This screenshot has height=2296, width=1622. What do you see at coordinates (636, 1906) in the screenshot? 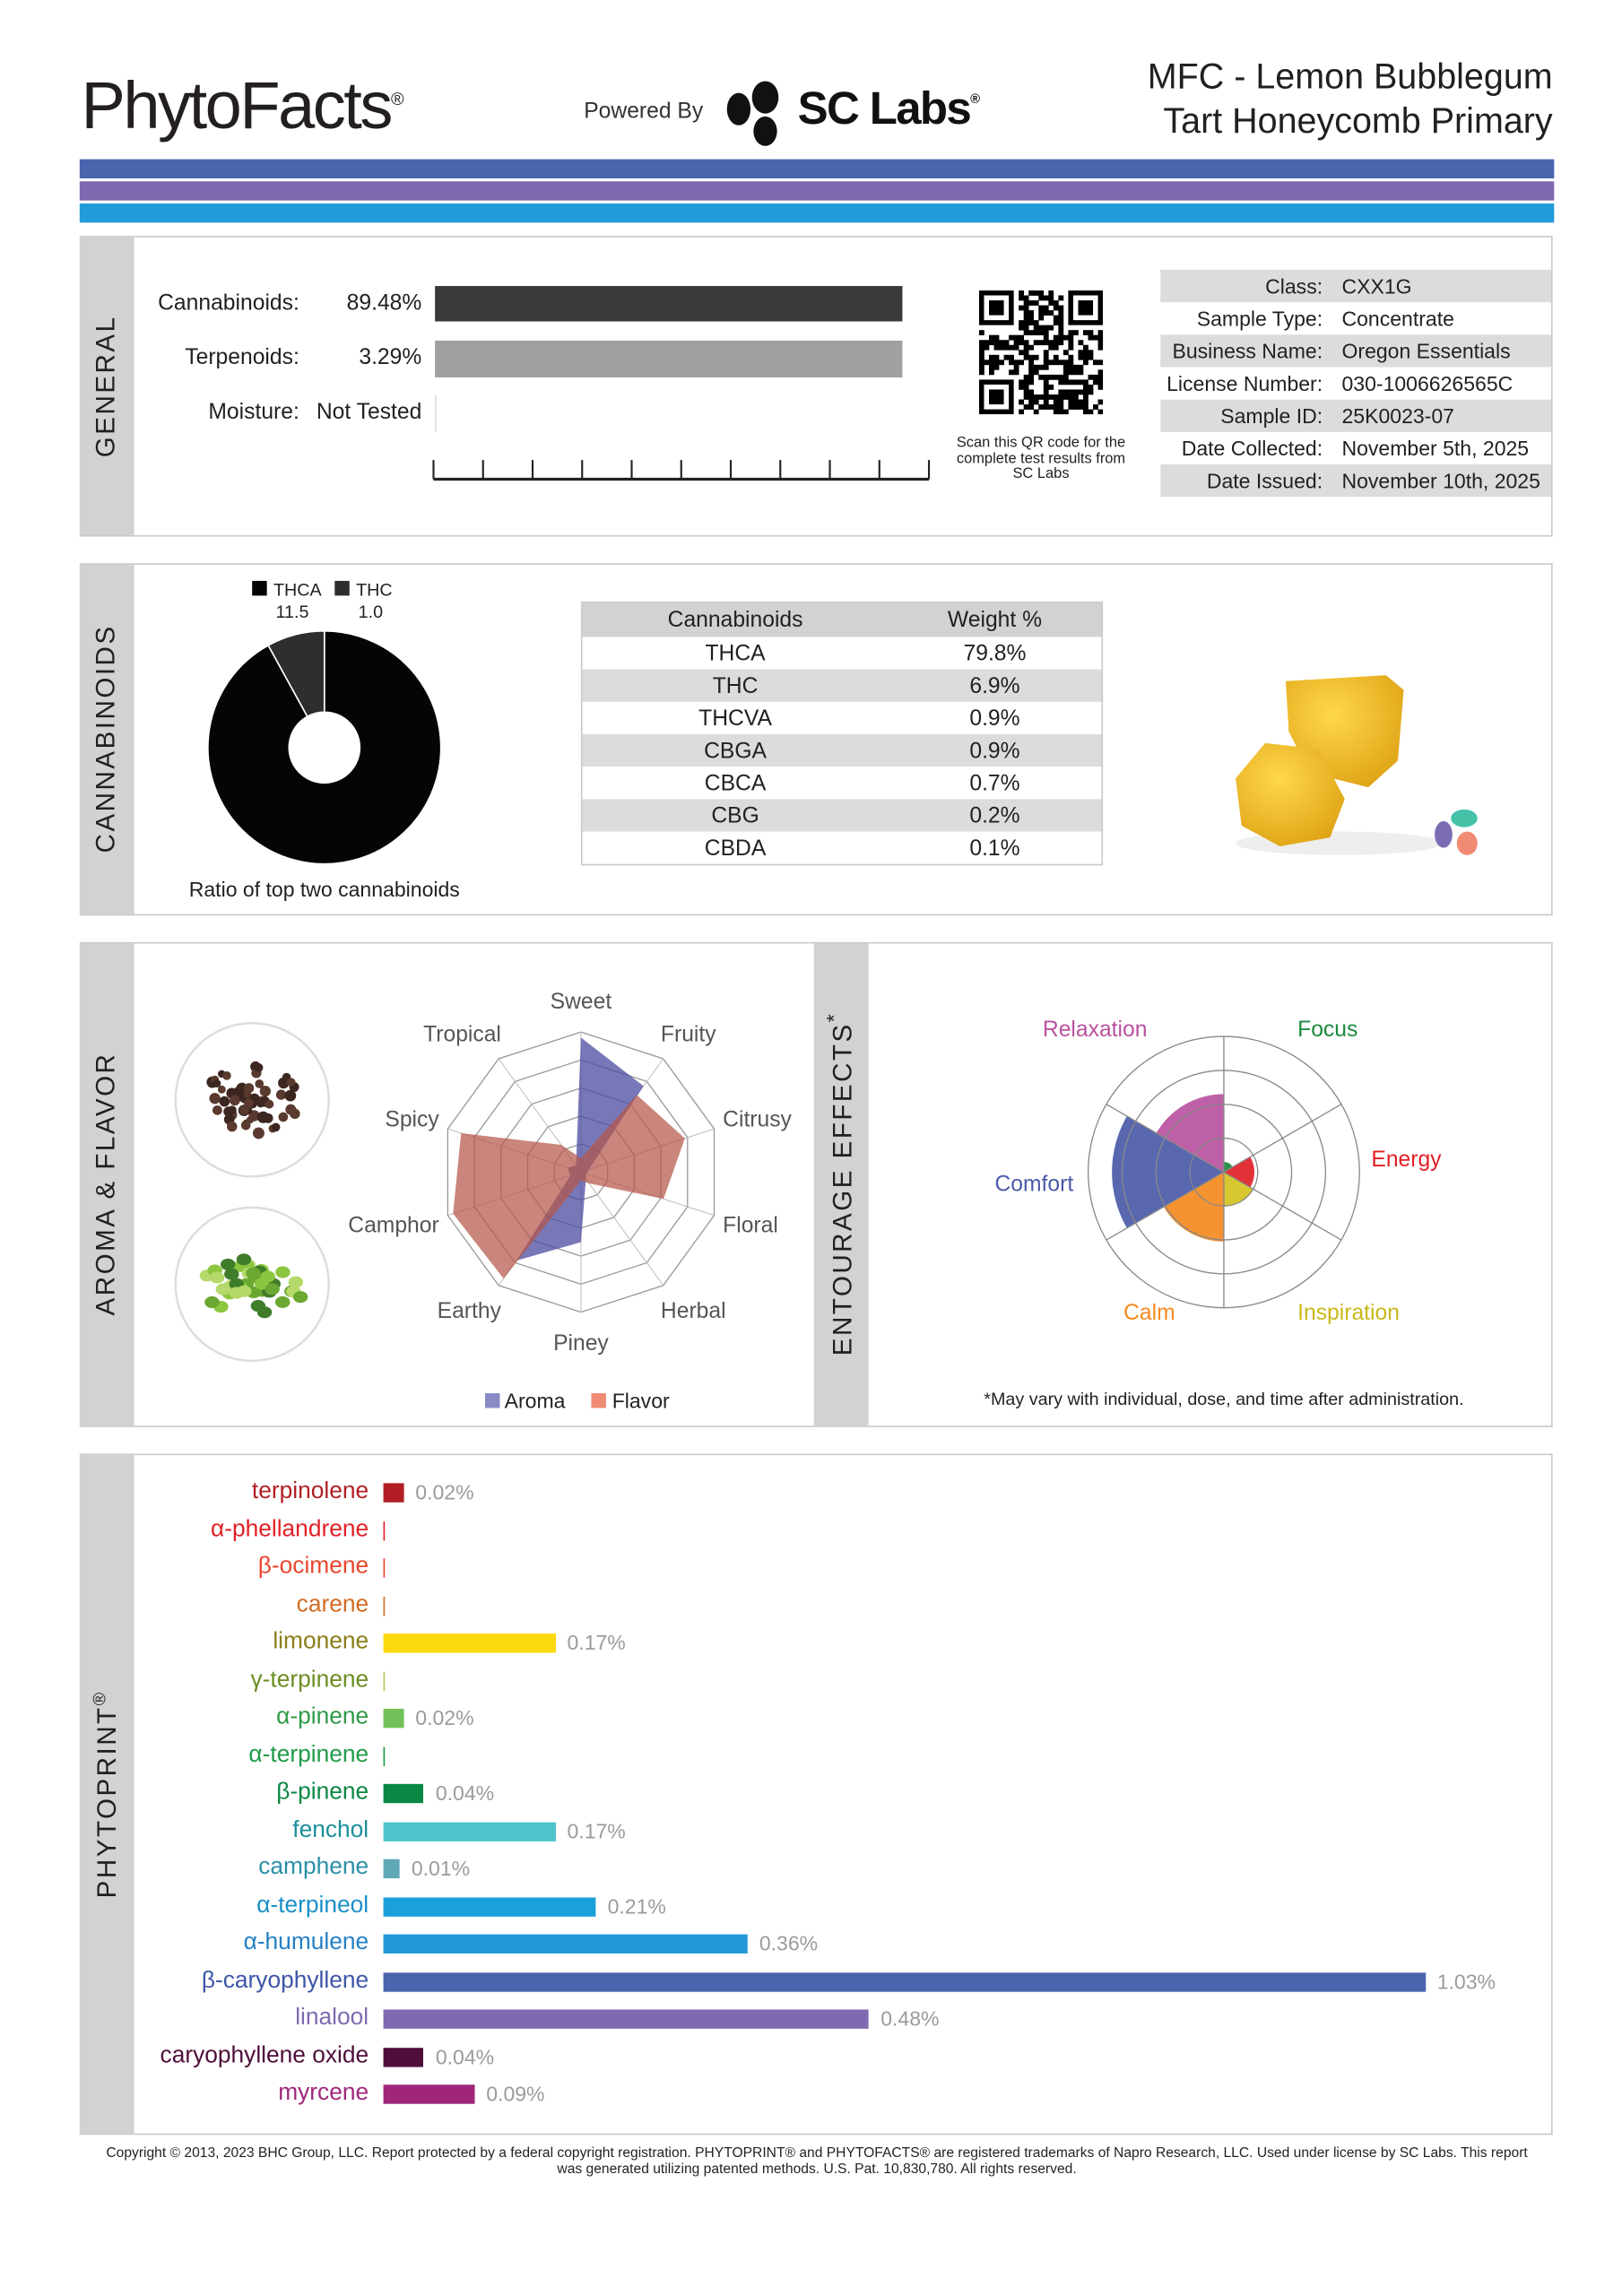
I see `terpene-value: 0.21%` at bounding box center [636, 1906].